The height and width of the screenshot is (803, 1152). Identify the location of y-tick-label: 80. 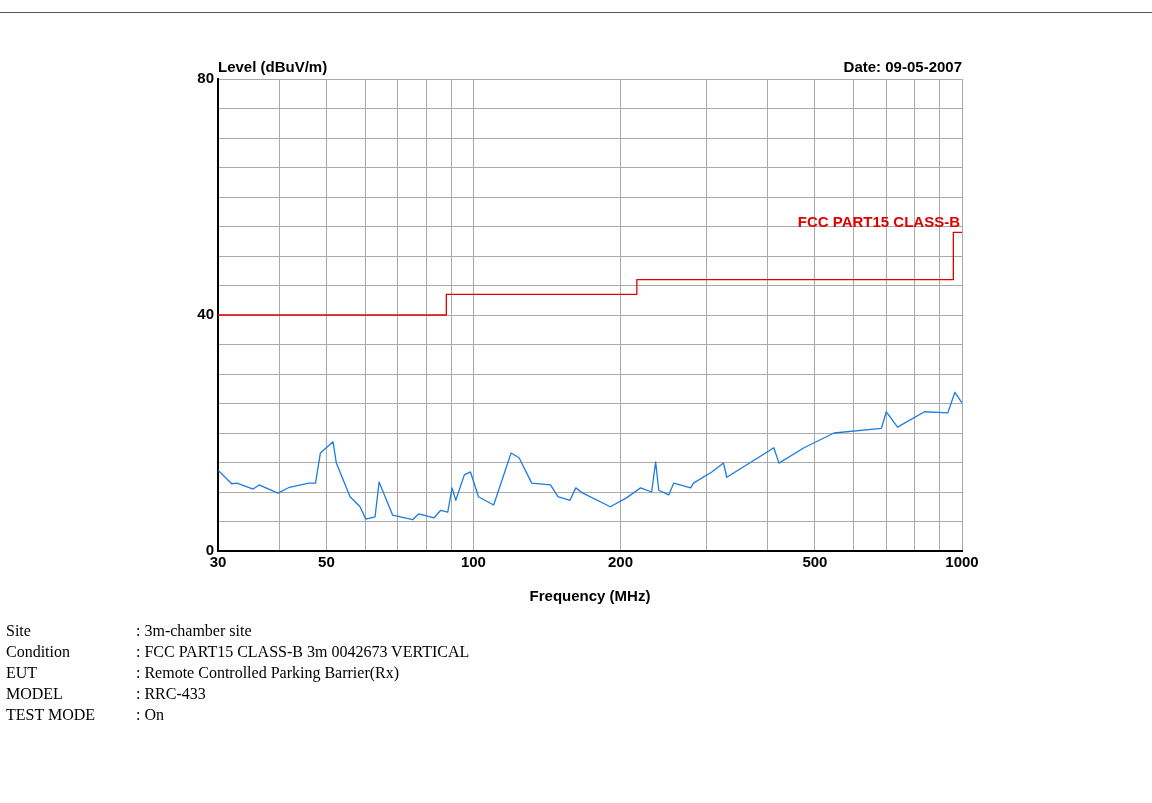
(205, 78).